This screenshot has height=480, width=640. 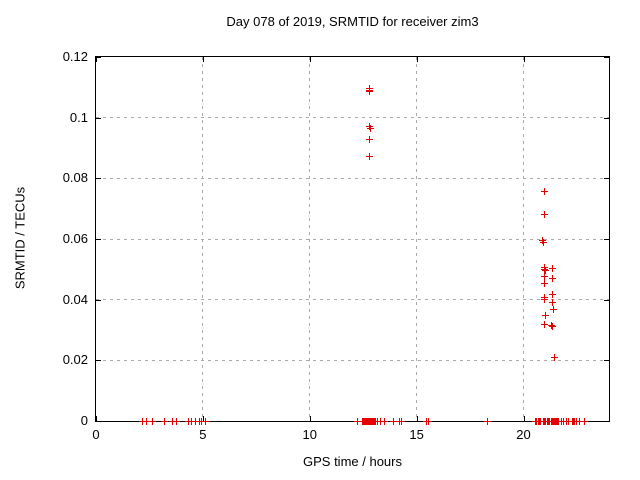 I want to click on y-tick-label: 0.02, so click(x=75, y=360).